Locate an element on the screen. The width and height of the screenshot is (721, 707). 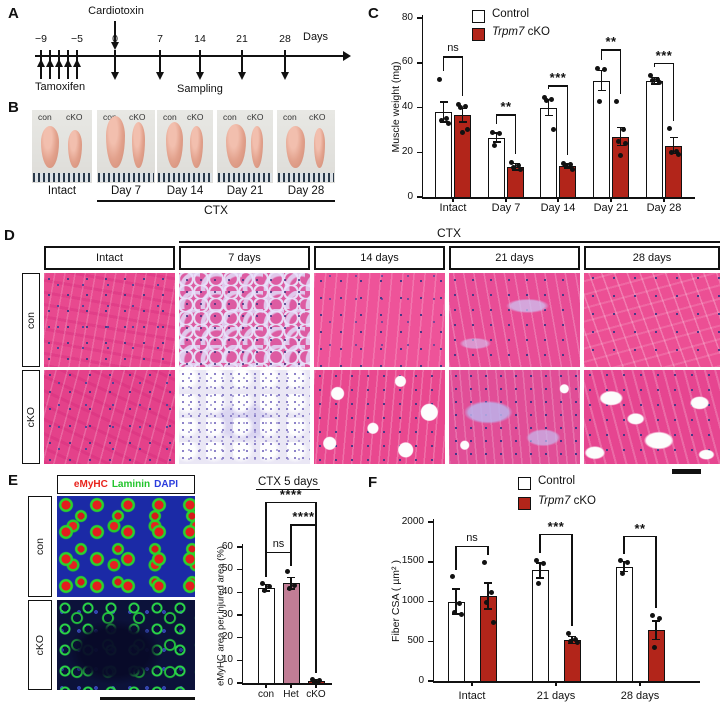
d-column-header: 7 days is located at coordinates (244, 258).